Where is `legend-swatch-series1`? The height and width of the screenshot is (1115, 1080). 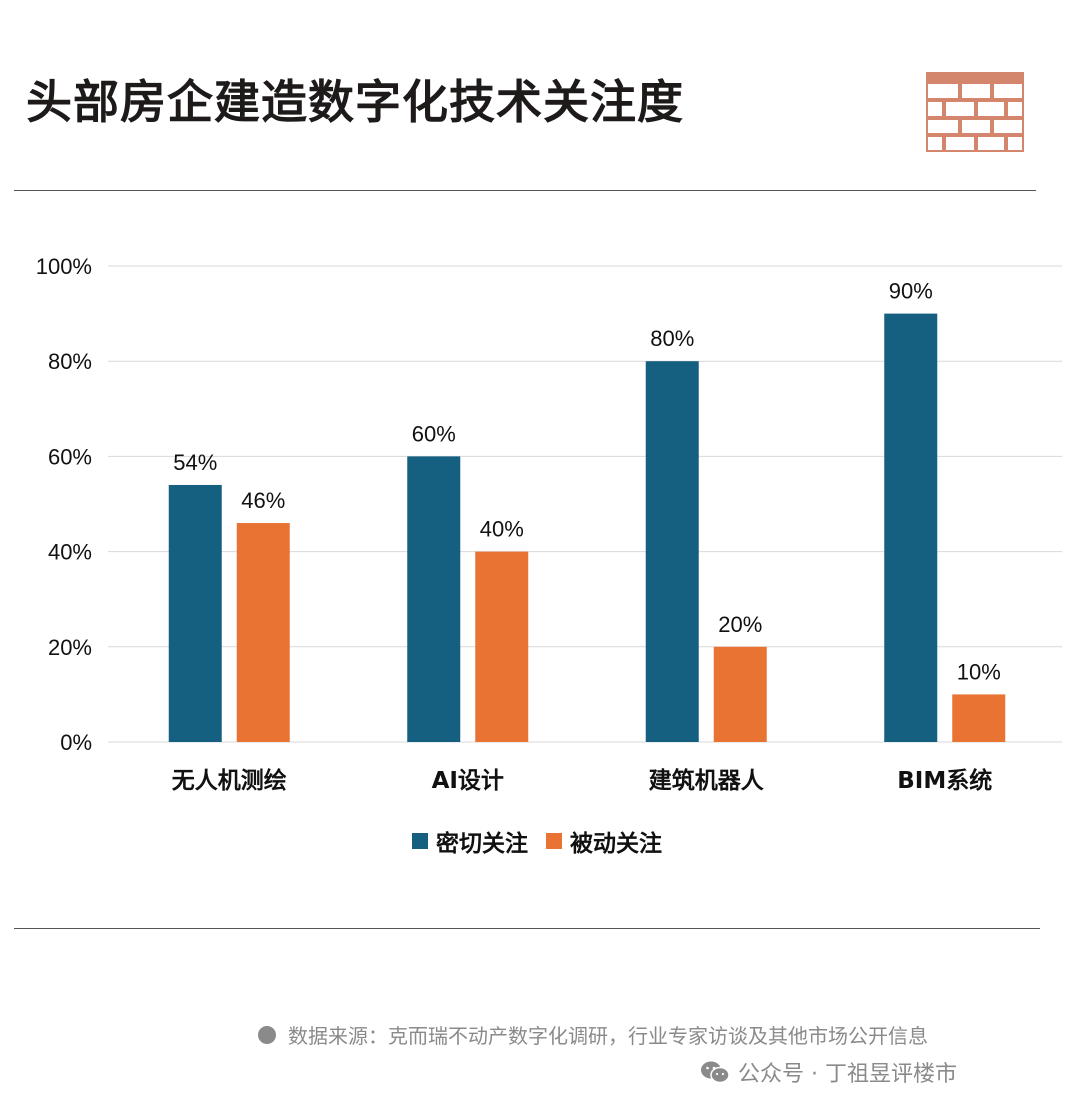
legend-swatch-series1 is located at coordinates (420, 841).